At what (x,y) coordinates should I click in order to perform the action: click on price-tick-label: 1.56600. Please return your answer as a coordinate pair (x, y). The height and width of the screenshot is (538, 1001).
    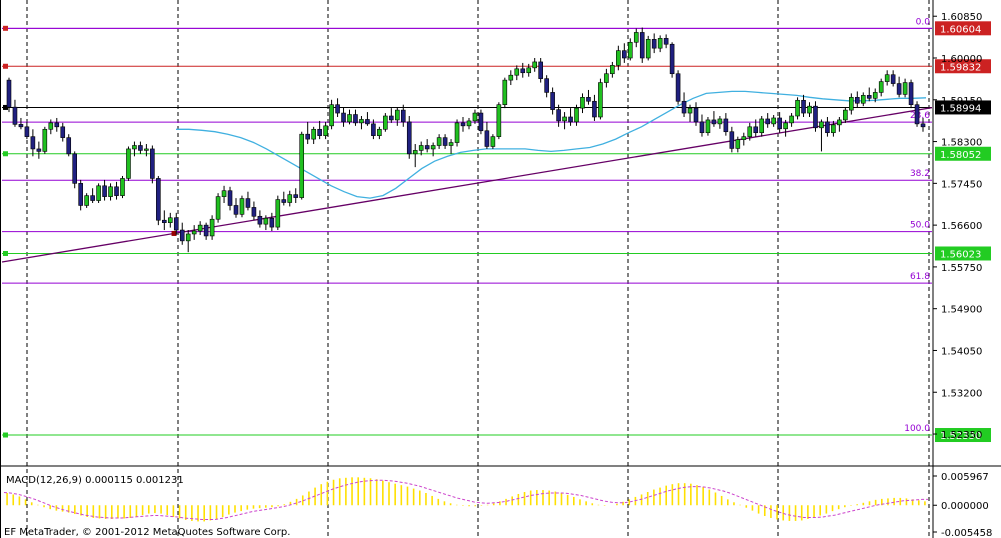
    Looking at the image, I should click on (961, 226).